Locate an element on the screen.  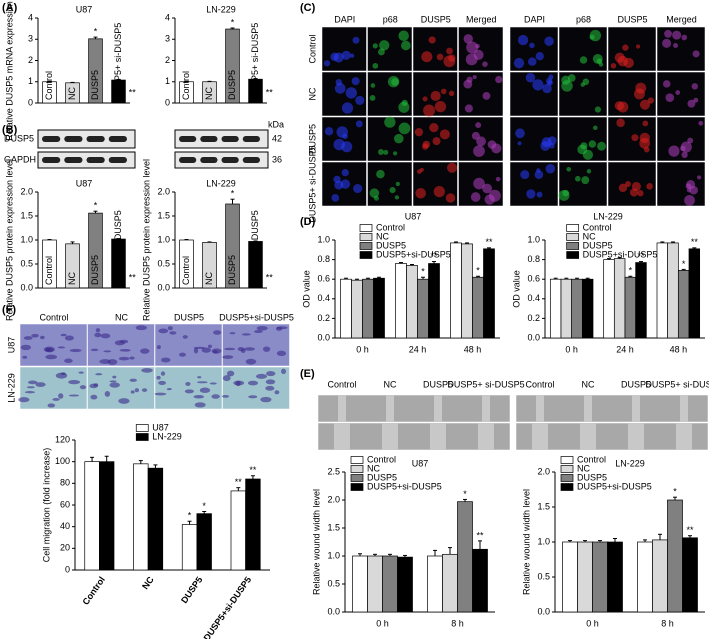
panel-label: (D) is located at coordinates (308, 222).